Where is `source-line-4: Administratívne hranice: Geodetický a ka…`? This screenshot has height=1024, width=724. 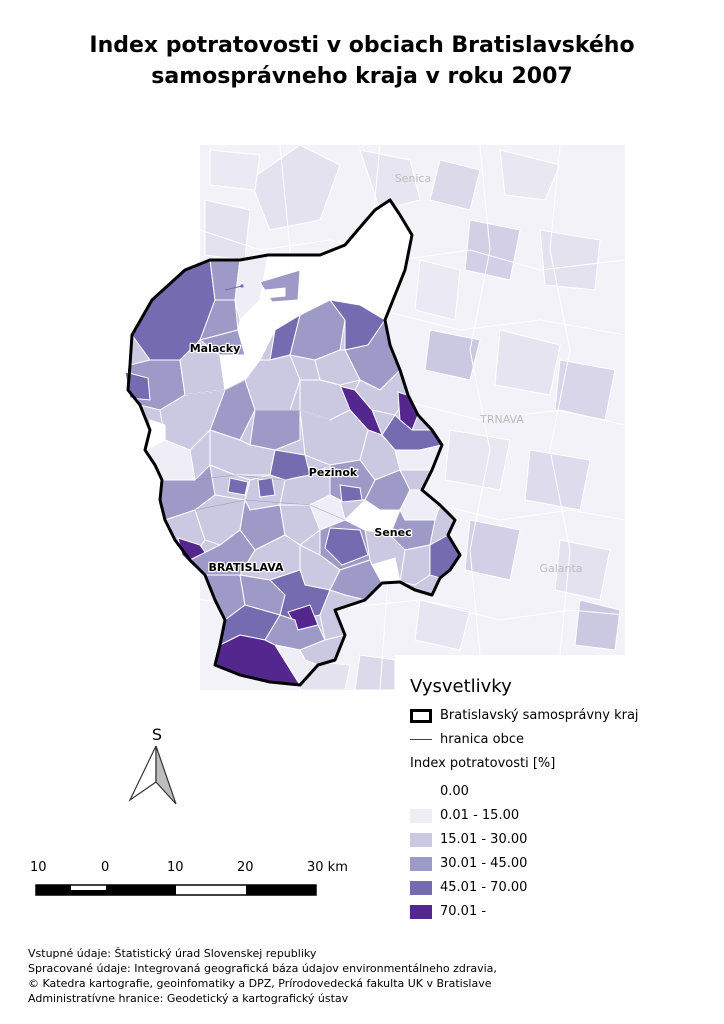
source-line-4: Administratívne hranice: Geodetický a ka… is located at coordinates (188, 998).